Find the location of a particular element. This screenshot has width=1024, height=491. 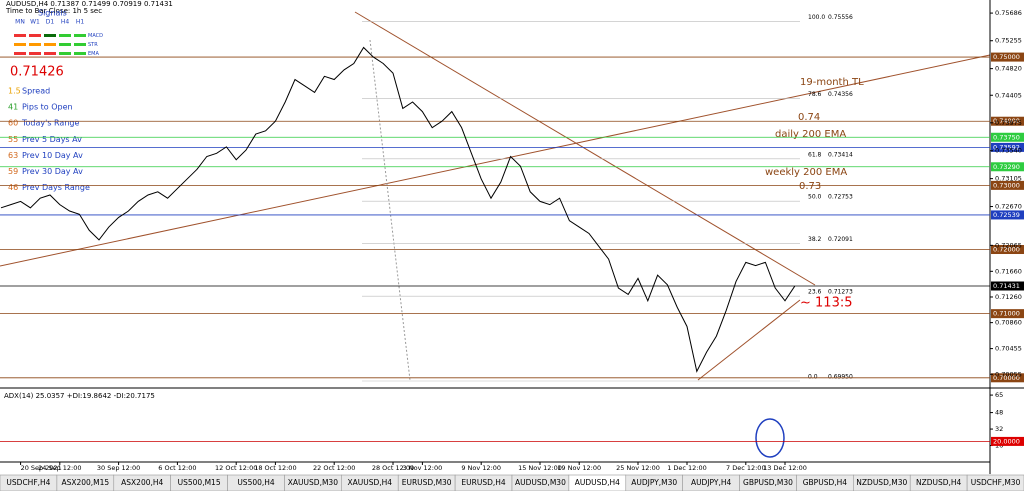

x-tick-label: 1 Dec 12:00 is located at coordinates (687, 468).